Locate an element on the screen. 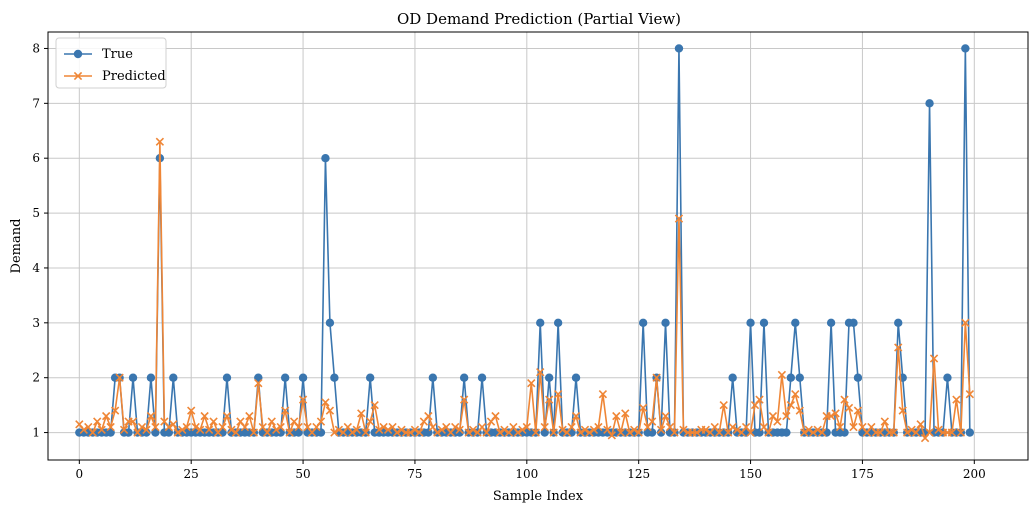 This screenshot has height=518, width=1036. y-axis-label: Demand is located at coordinates (16, 246).